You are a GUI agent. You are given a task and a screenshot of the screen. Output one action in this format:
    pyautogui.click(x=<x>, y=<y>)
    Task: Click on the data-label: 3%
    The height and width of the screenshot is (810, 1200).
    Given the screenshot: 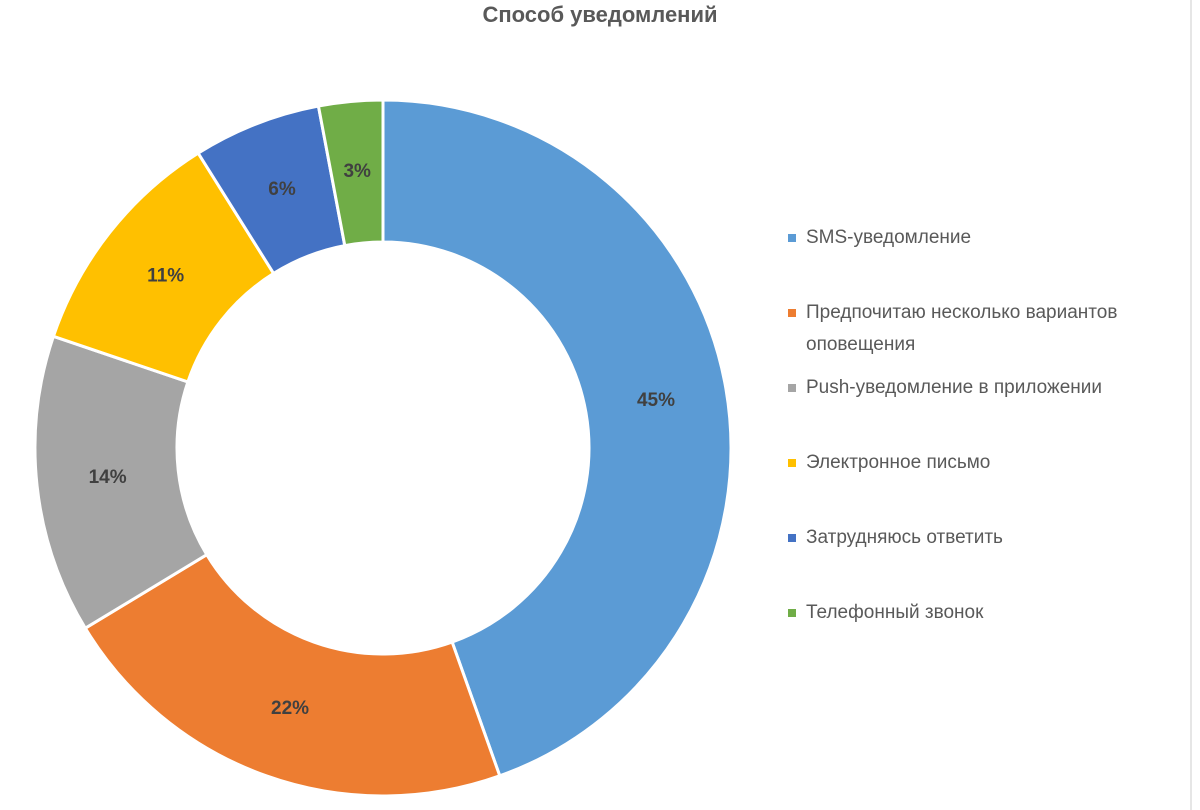 What is the action you would take?
    pyautogui.click(x=357, y=171)
    